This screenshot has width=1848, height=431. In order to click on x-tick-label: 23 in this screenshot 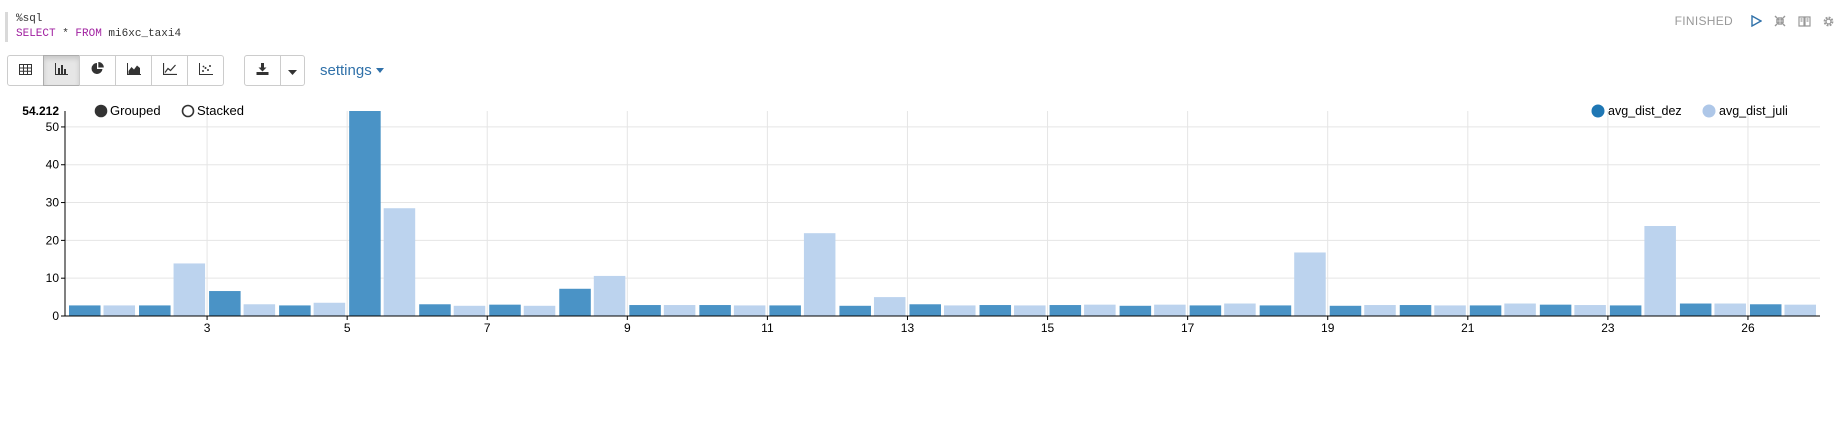, I will do `click(1608, 328)`.